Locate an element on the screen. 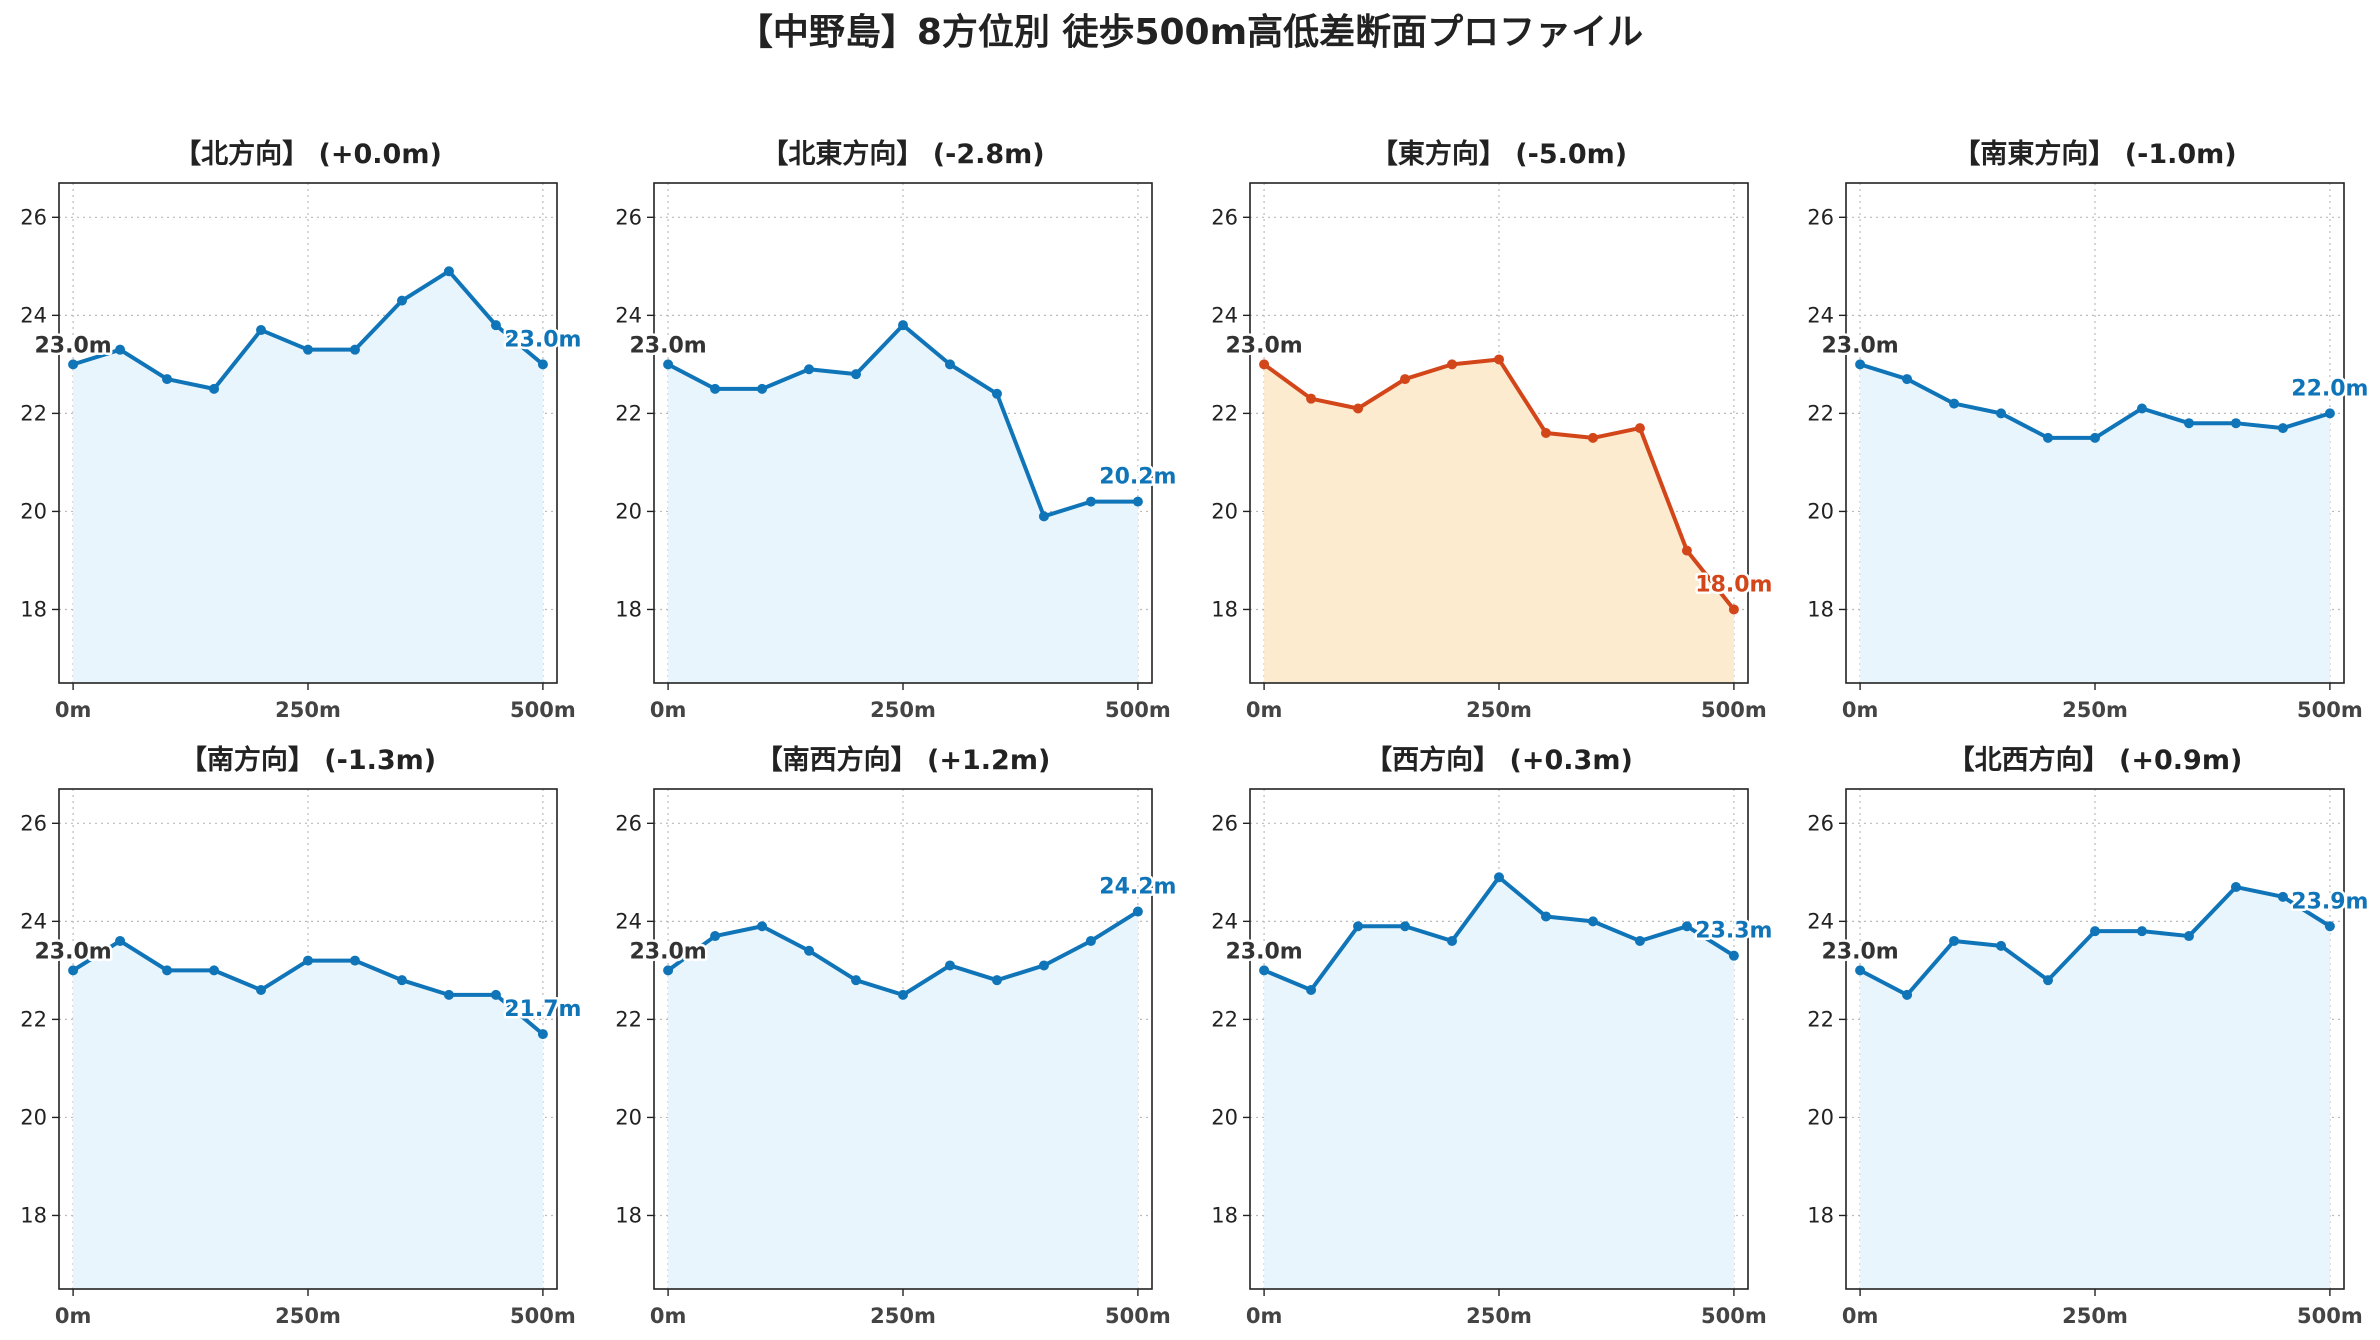 Image resolution: width=2380 pixels, height=1340 pixels. figure-title: 【中野島】8方位別 徒歩500m高低差断面プロファイル is located at coordinates (1190, 32).